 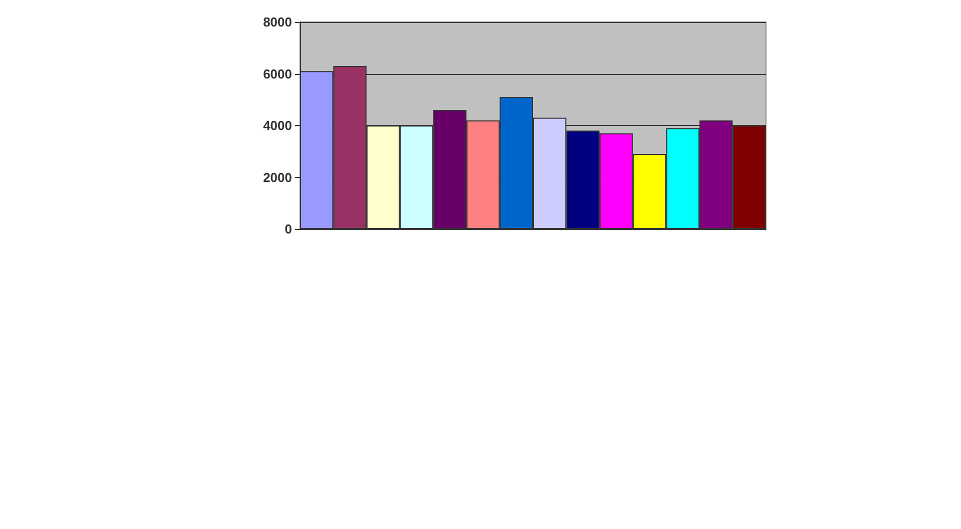 I want to click on y-tick-label: 6000, so click(x=277, y=74).